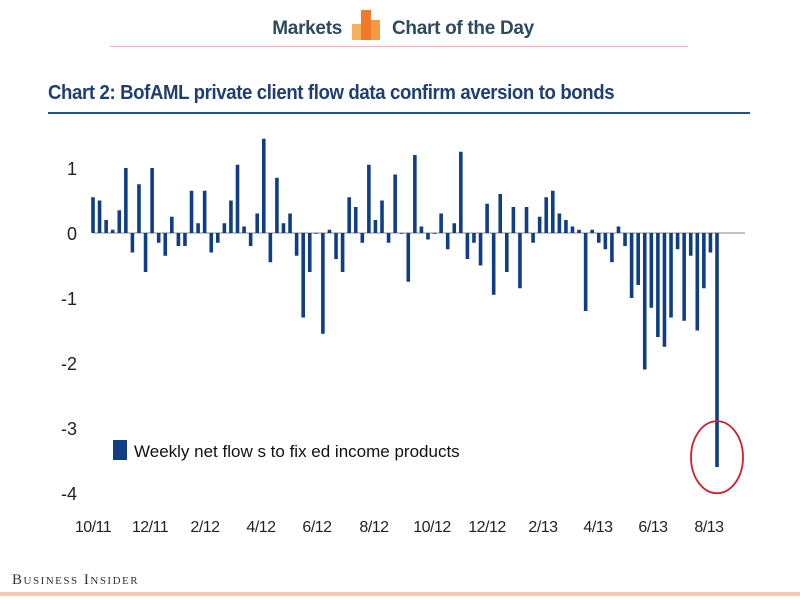 This screenshot has height=600, width=800. Describe the element at coordinates (400, 594) in the screenshot. I see `footer-divider` at that location.